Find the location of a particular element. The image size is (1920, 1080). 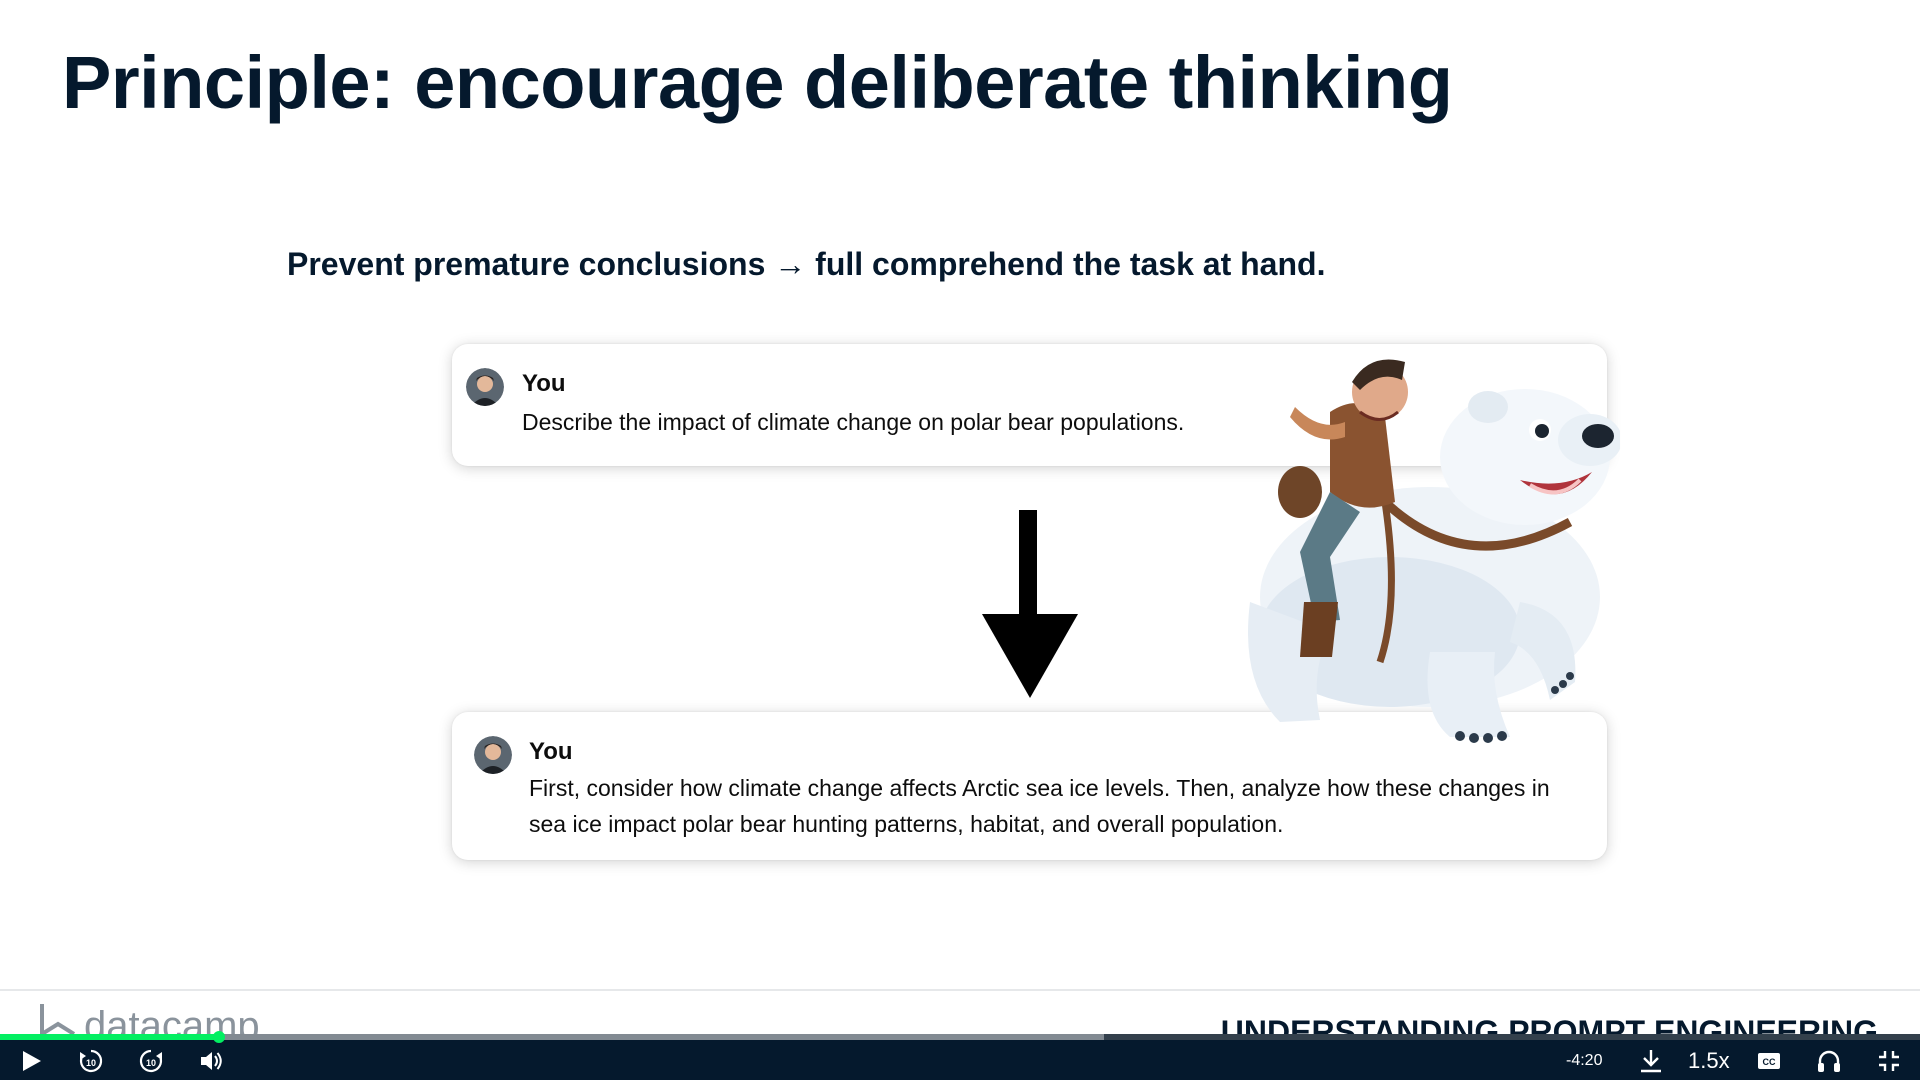

audio-button is located at coordinates (1829, 1061).